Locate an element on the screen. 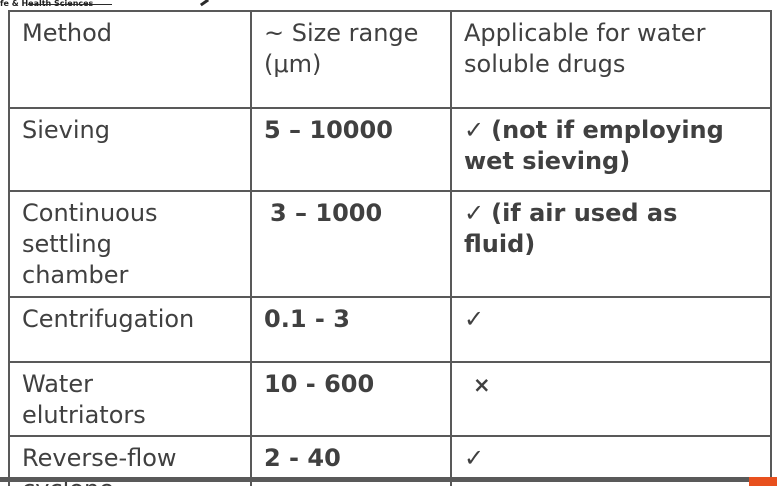 This screenshot has height=486, width=777. method-cell: Centrifugation is located at coordinates (130, 329).